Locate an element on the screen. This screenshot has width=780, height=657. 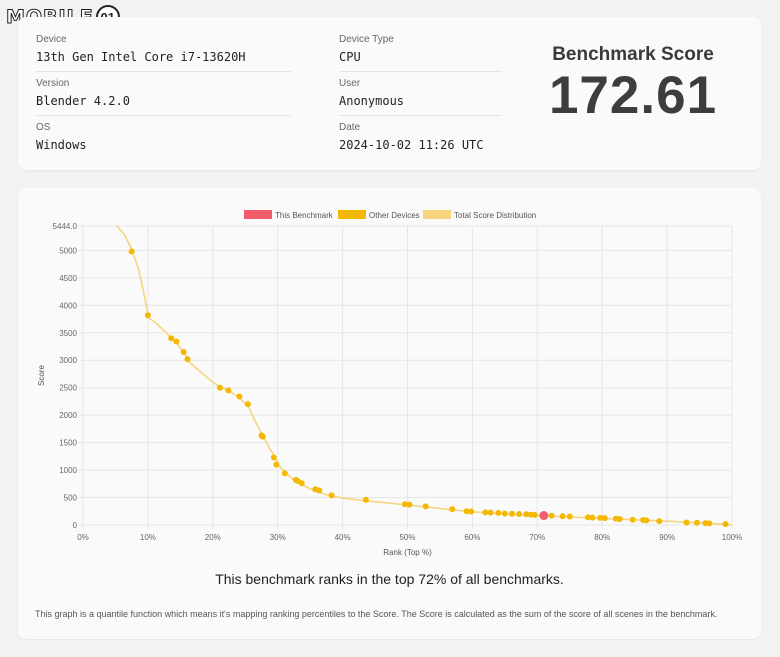
x-tick-label: 20% is located at coordinates (213, 537).